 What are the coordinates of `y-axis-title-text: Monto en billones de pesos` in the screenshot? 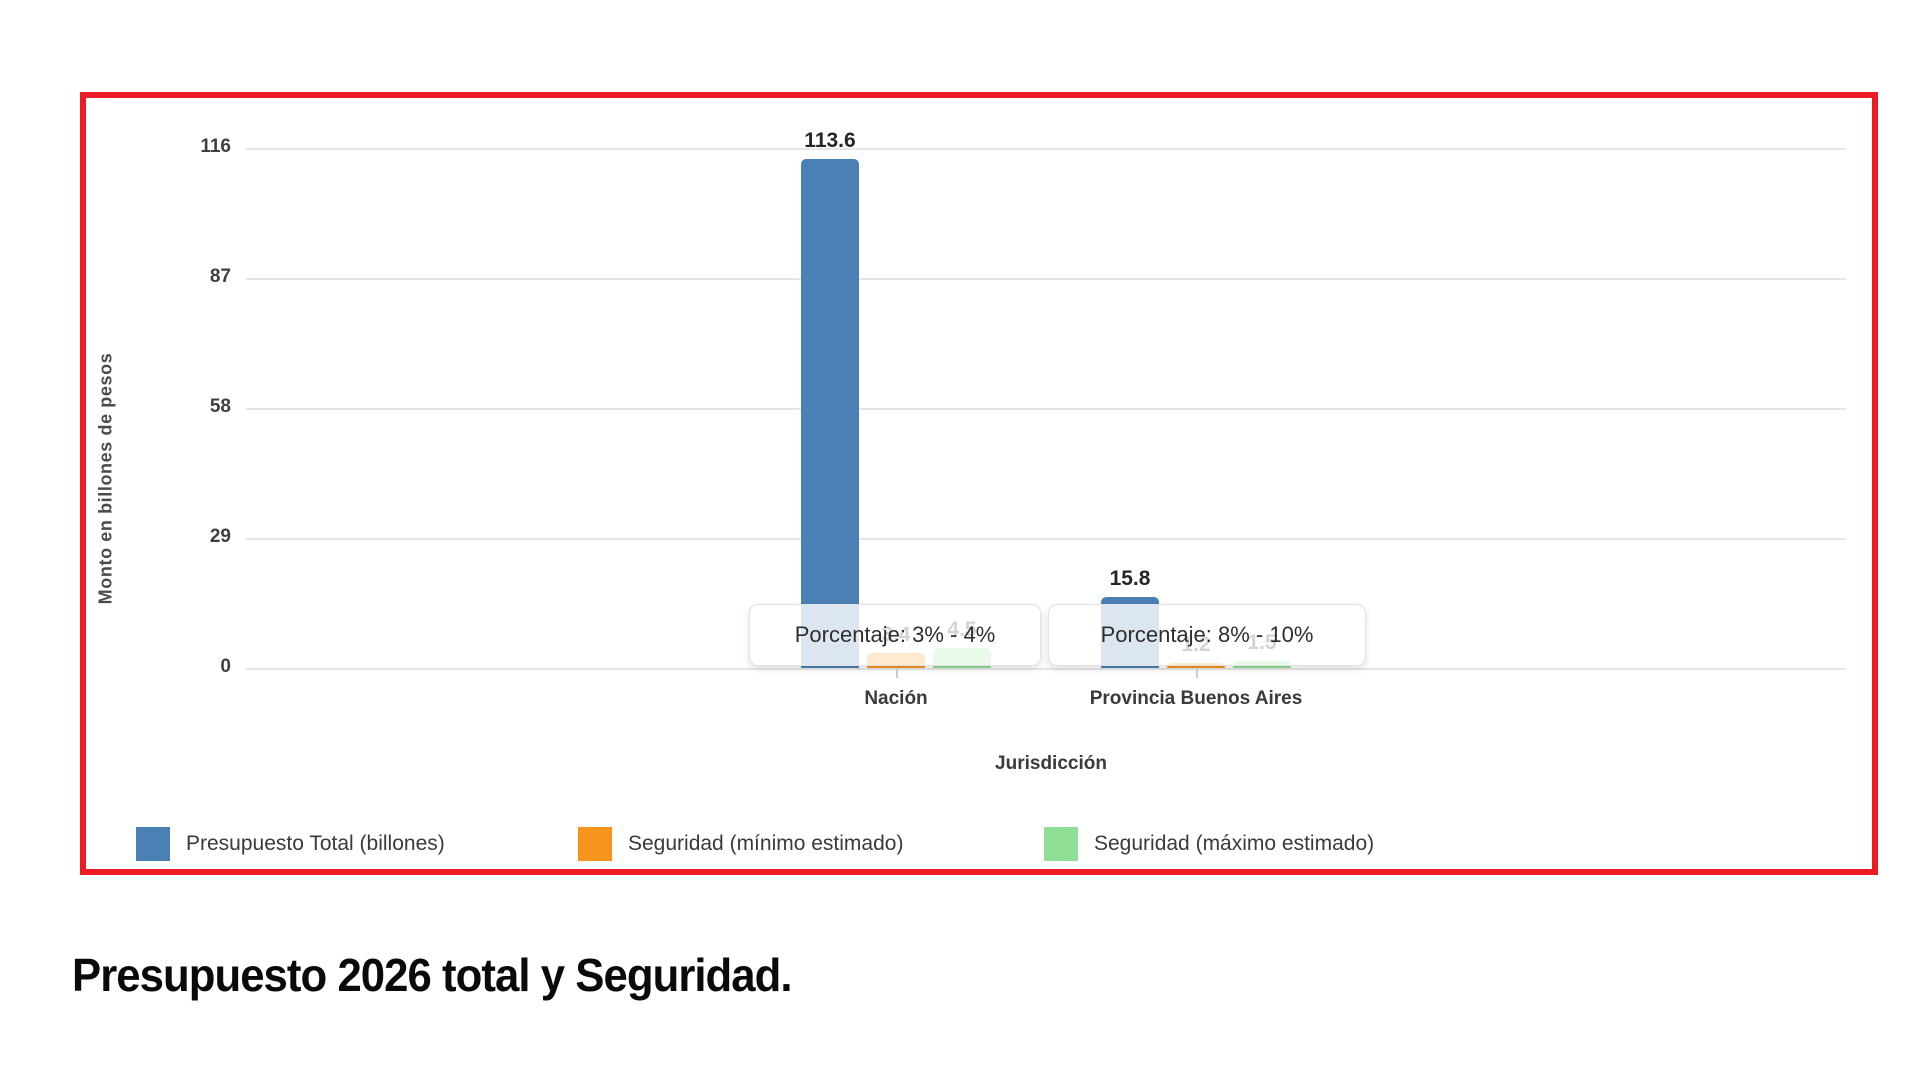 It's located at (105, 478).